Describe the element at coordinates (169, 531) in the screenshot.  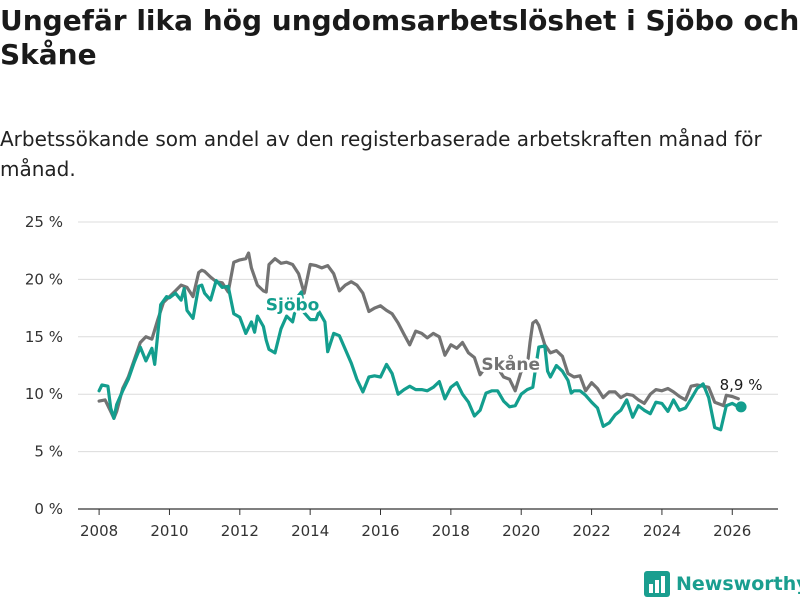
I see `x-tick-label: 2010` at that location.